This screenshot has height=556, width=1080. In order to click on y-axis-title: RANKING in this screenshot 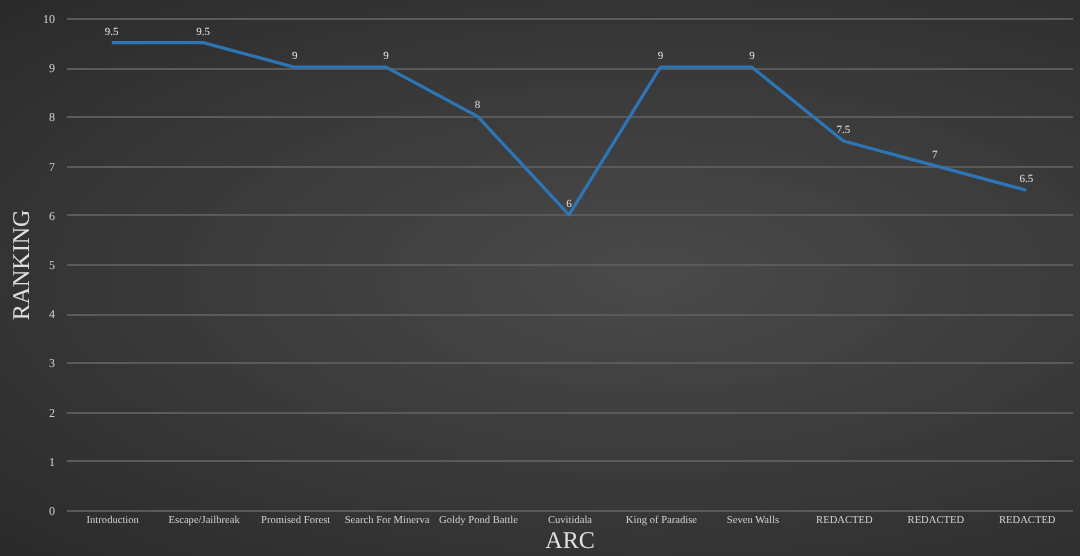, I will do `click(21, 265)`.